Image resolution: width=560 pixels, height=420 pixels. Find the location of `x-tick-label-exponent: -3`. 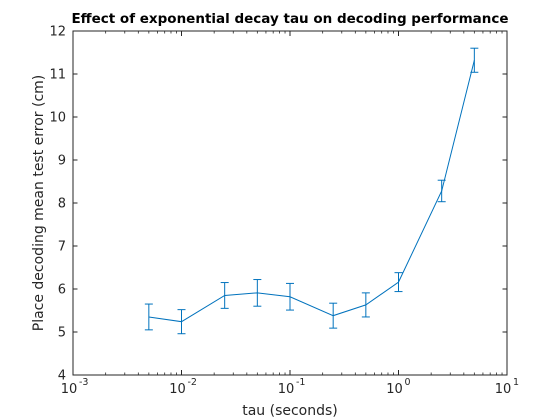

x-tick-label-exponent: -3 is located at coordinates (83, 382).